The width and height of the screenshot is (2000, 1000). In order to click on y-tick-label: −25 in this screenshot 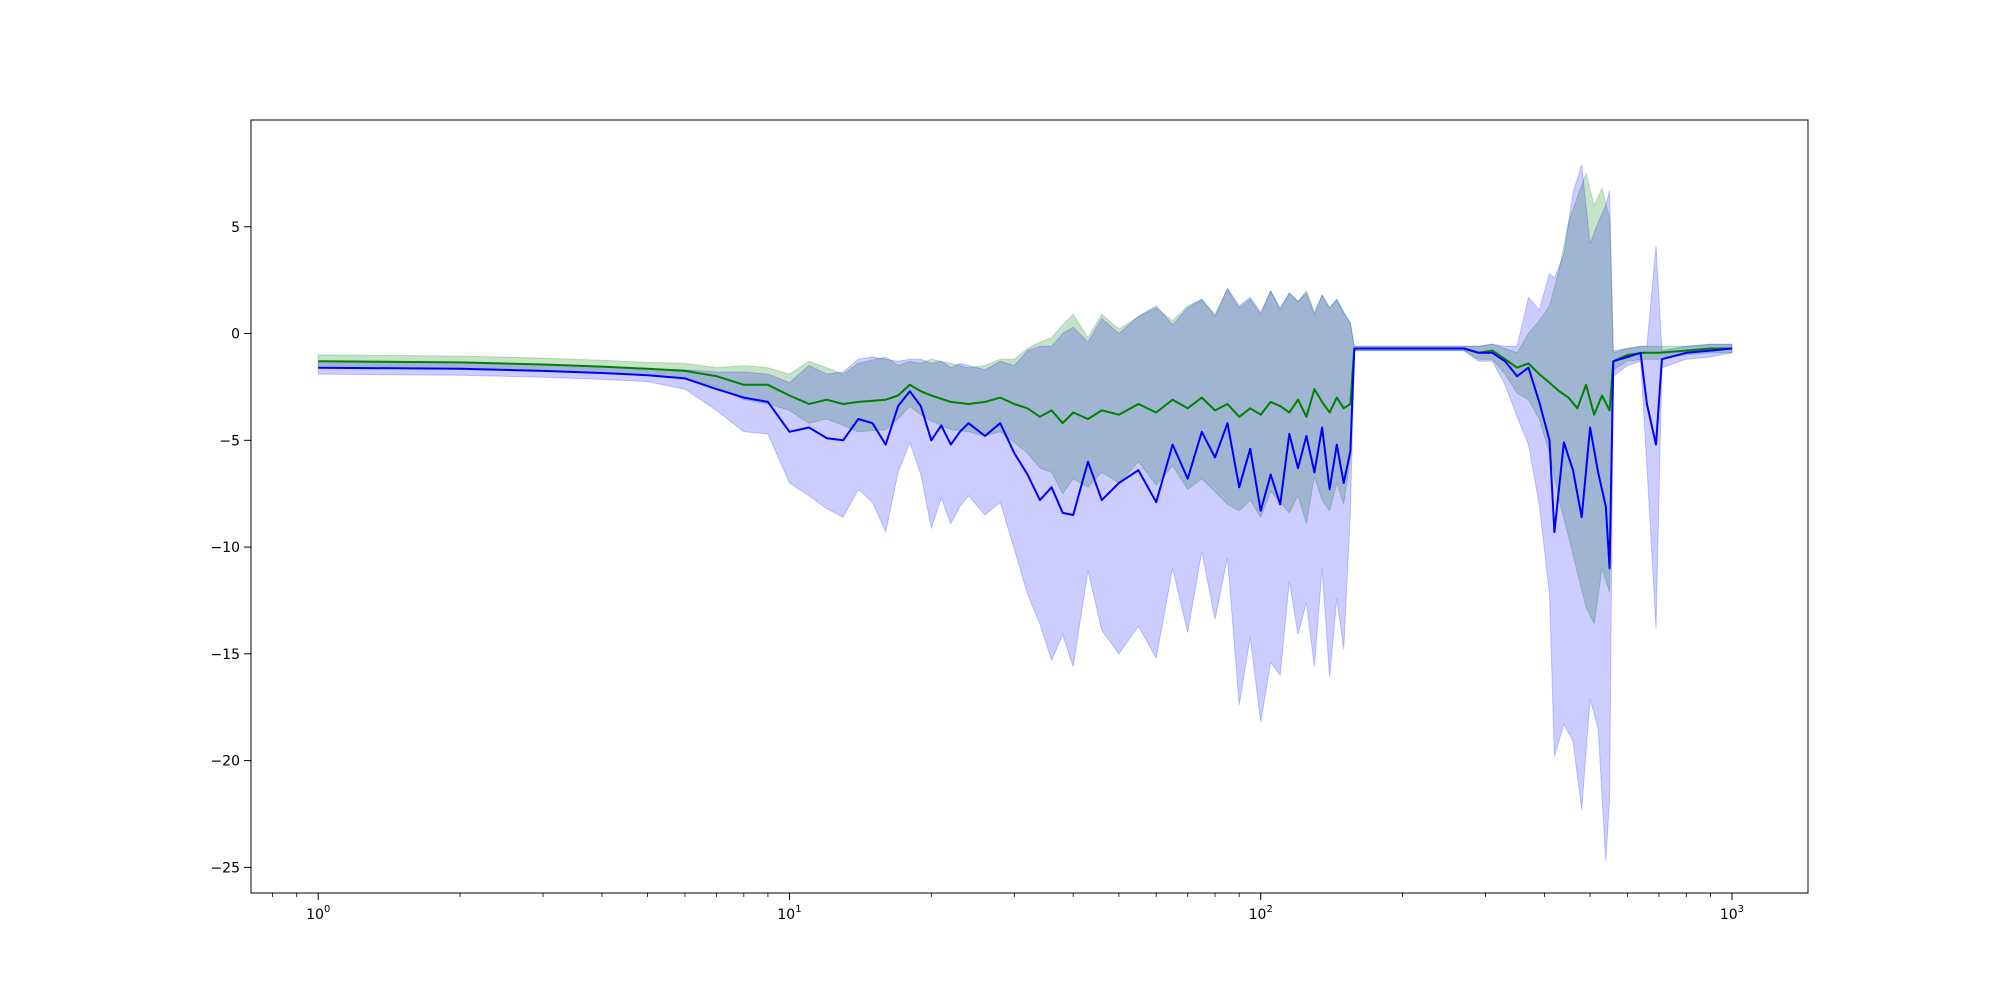, I will do `click(225, 868)`.